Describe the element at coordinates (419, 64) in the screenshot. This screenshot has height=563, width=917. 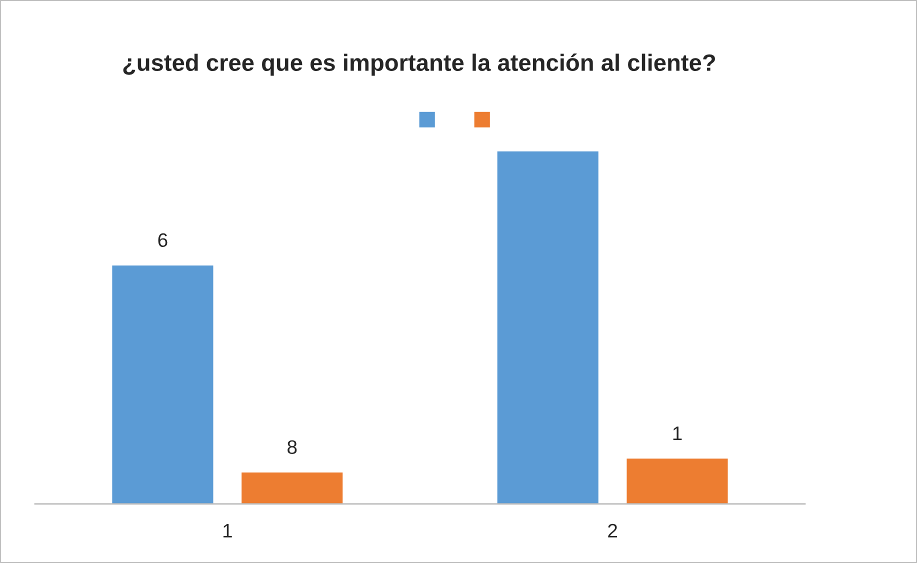
I see `chart-title: ¿usted cree que es importante la atención al cliente?` at that location.